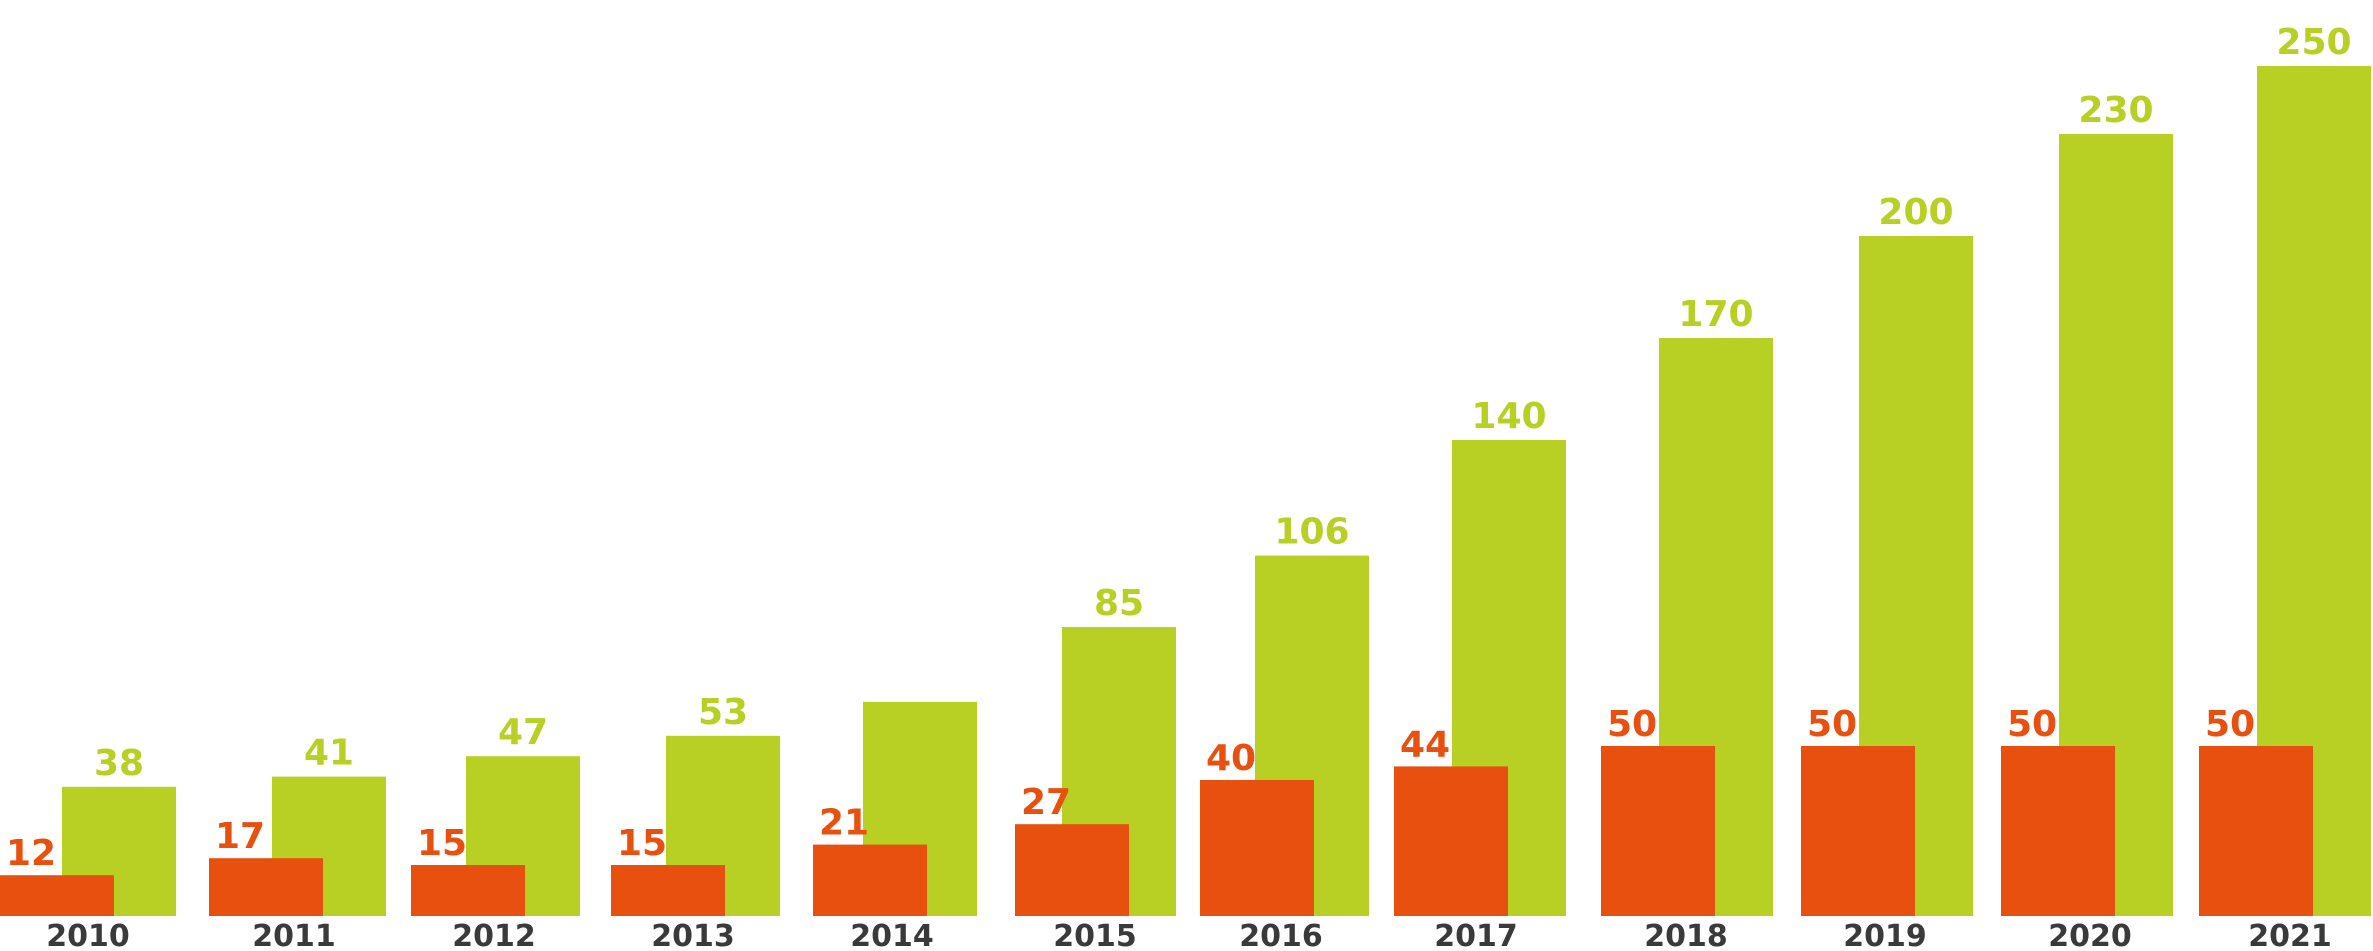 Image resolution: width=2373 pixels, height=951 pixels. I want to click on value-label-green-2018: 170, so click(1715, 314).